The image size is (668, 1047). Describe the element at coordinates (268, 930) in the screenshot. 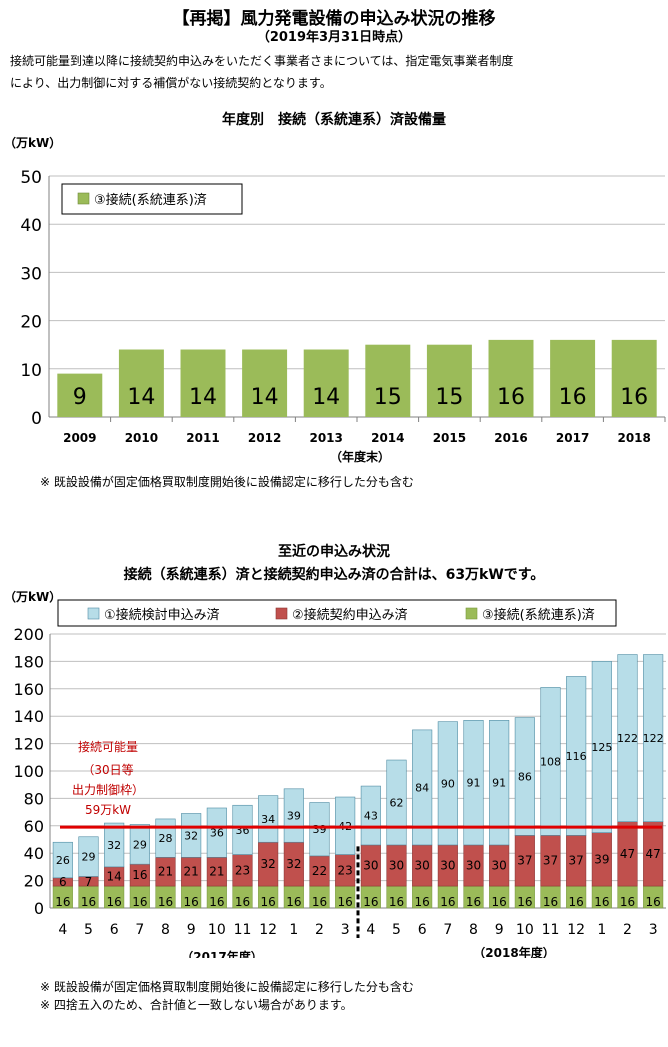

I see `chart2-xtick: 12` at that location.